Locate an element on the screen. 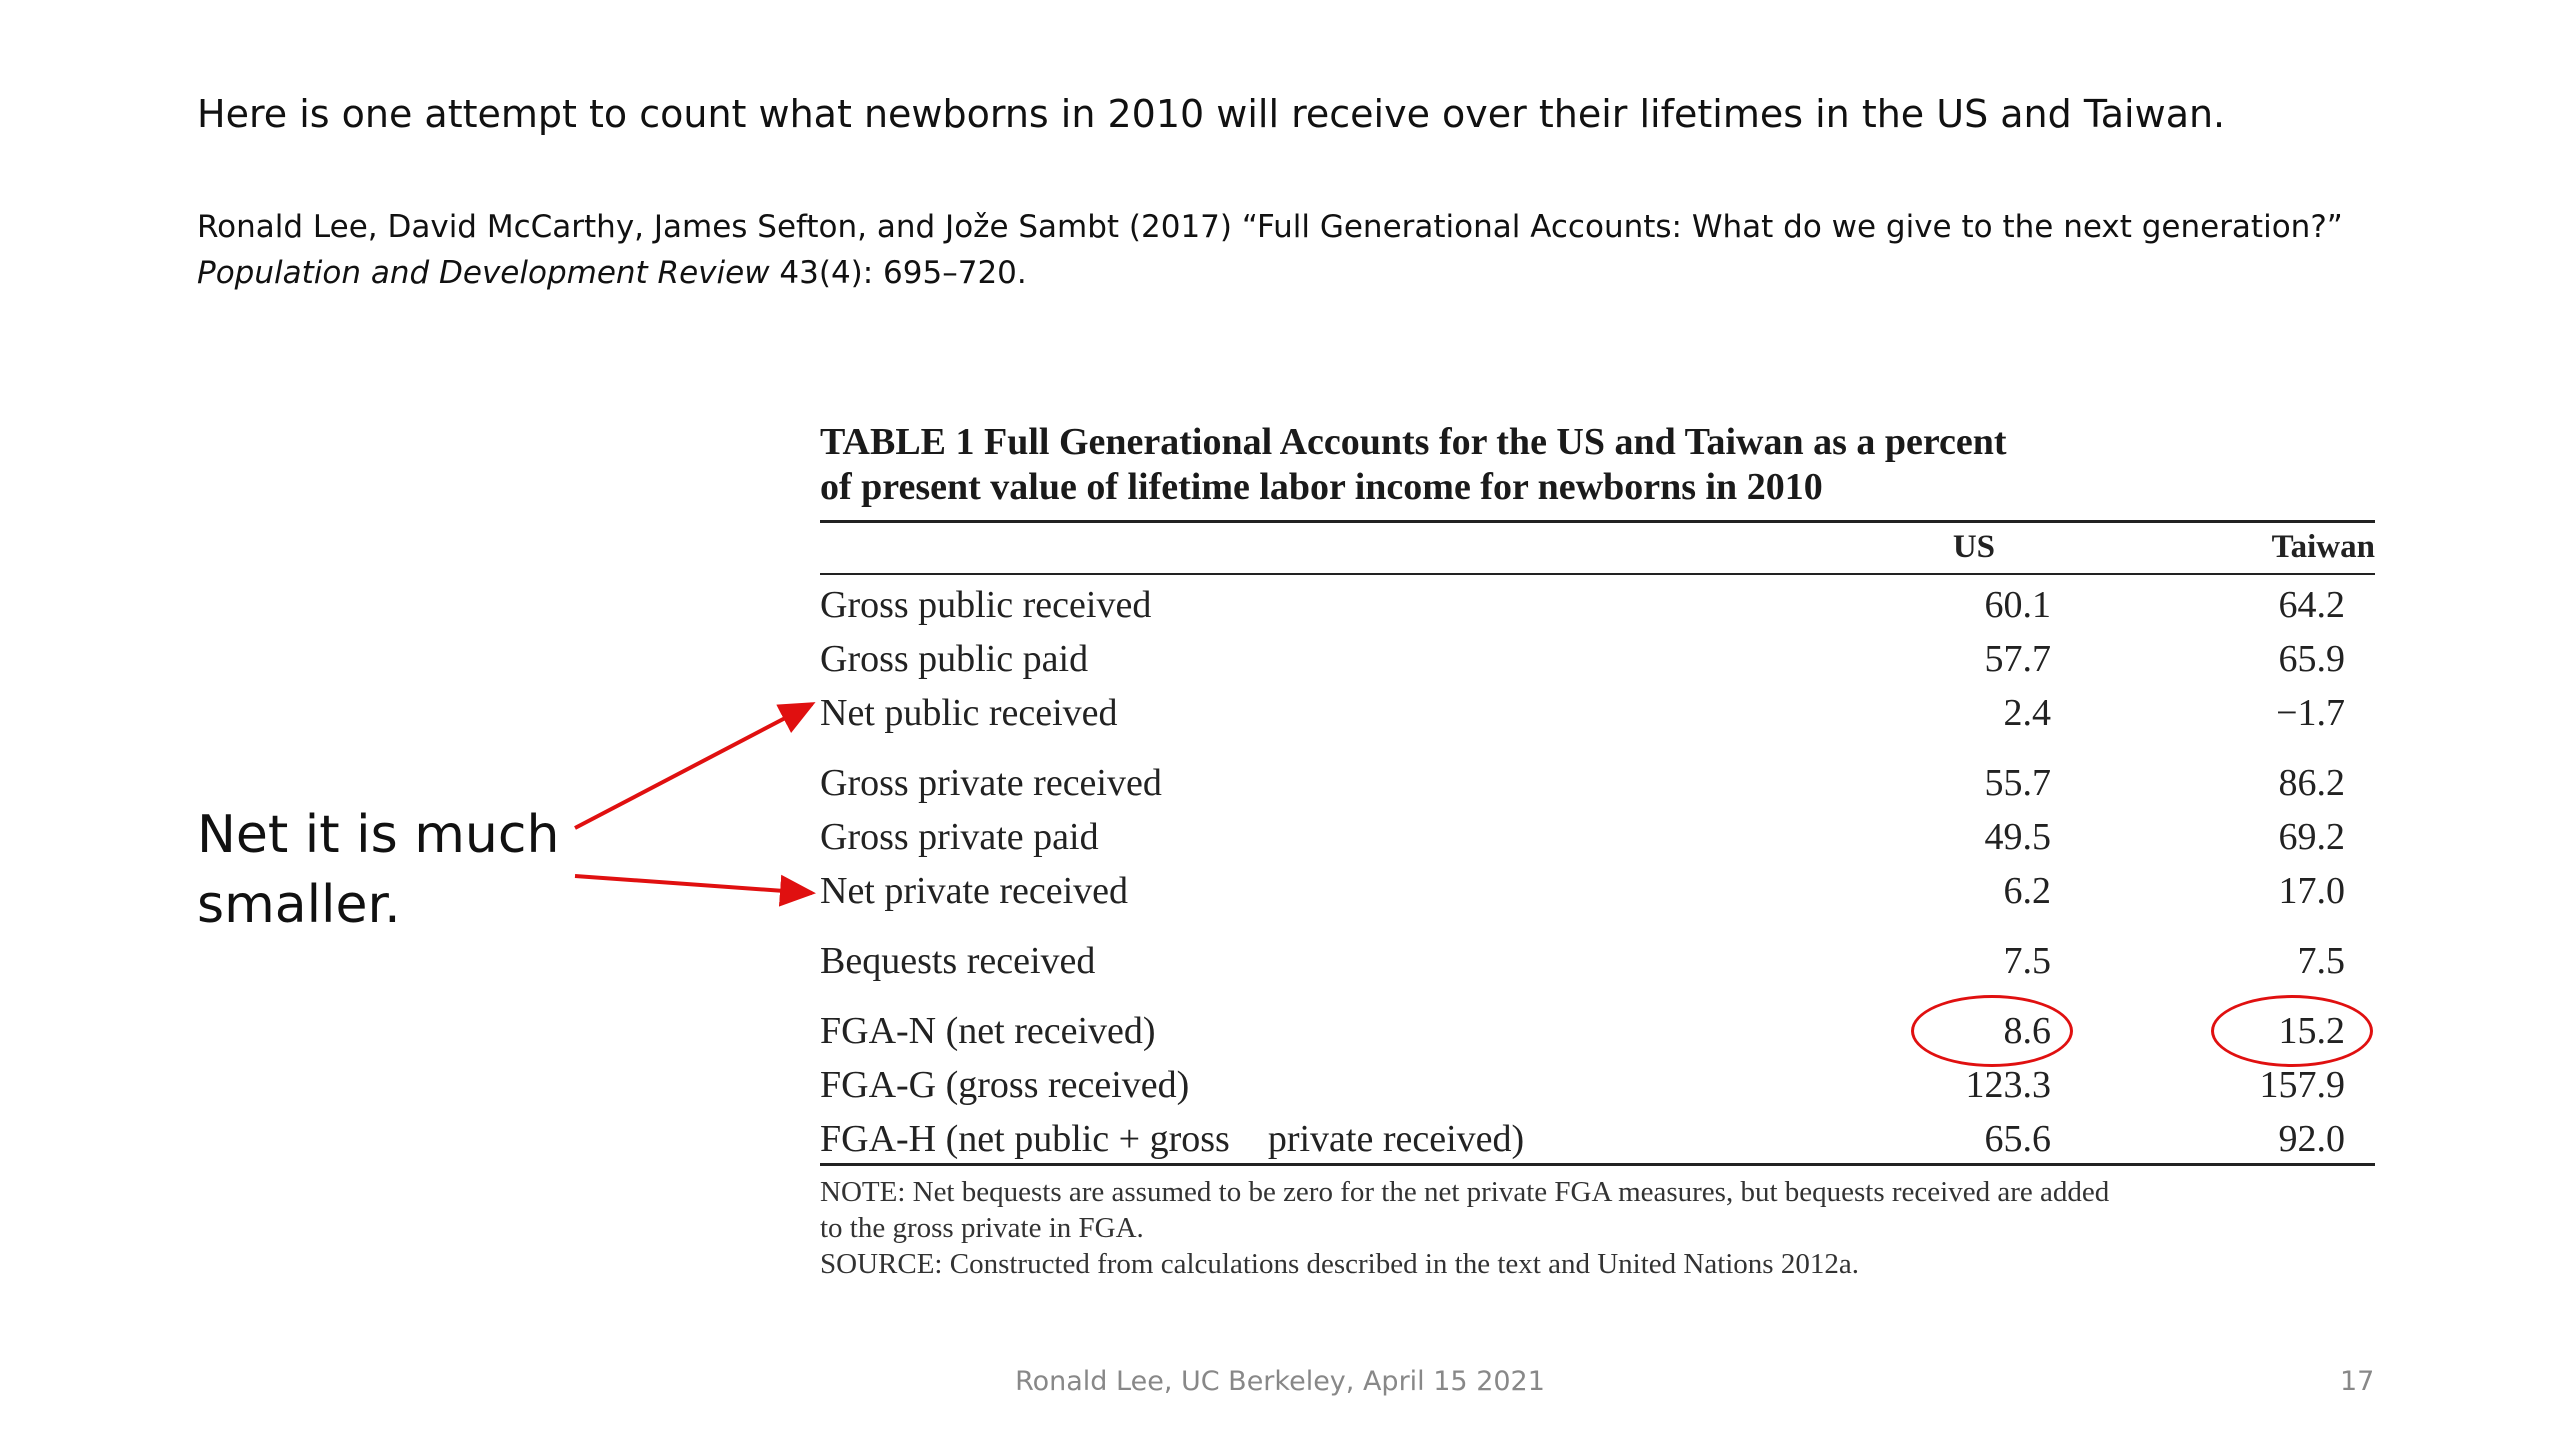  row-label: FGA-G (gross received) is located at coordinates (1005, 1085).